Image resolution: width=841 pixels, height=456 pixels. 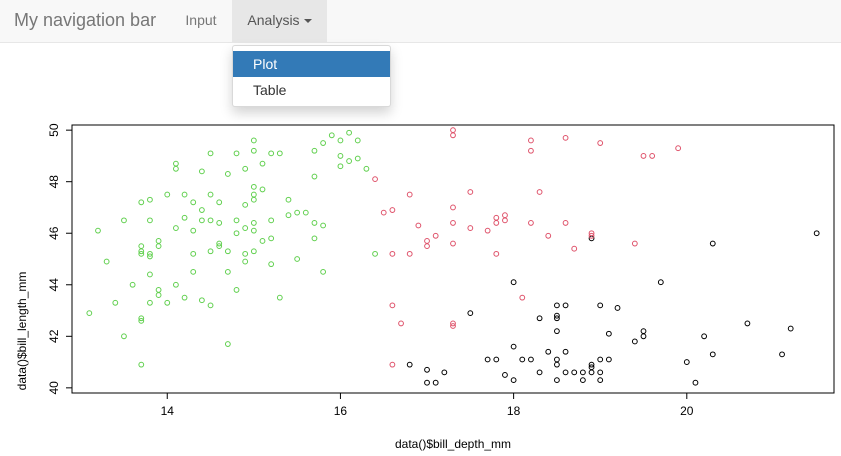 What do you see at coordinates (311, 64) in the screenshot?
I see `menu-item-plot: Plot` at bounding box center [311, 64].